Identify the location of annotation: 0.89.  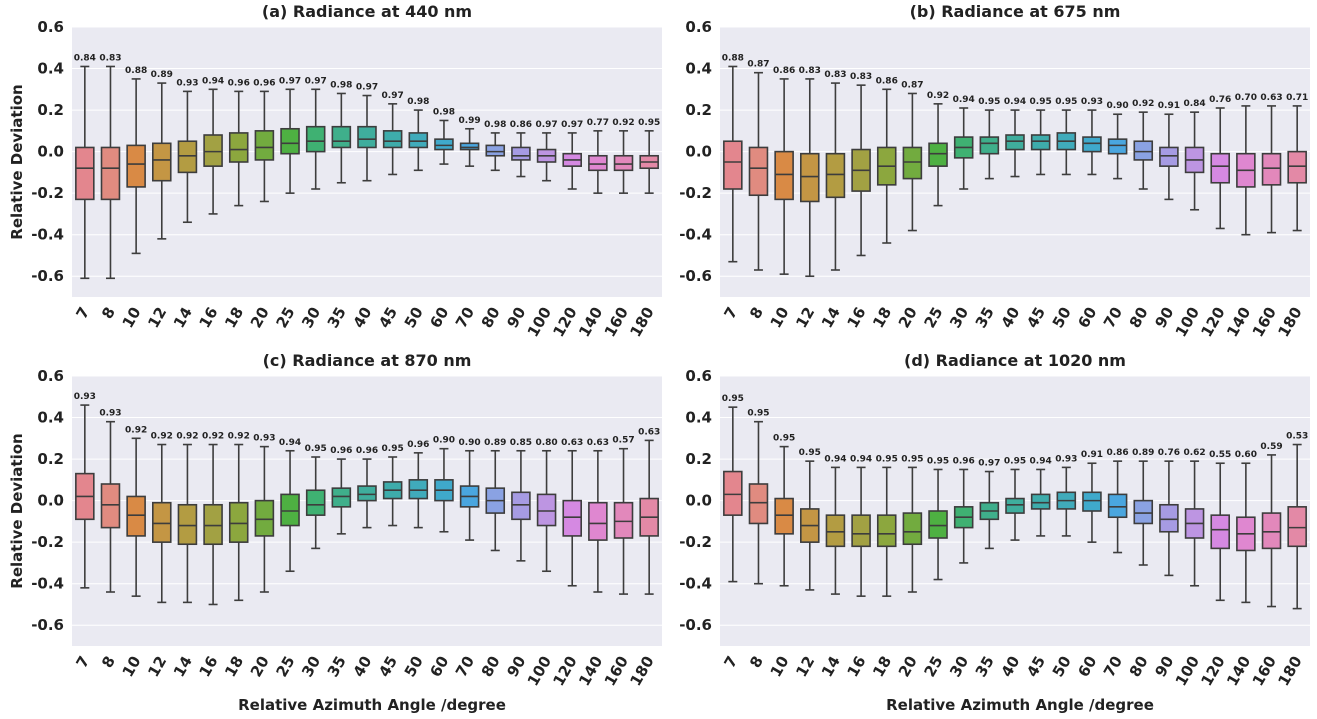
(162, 75).